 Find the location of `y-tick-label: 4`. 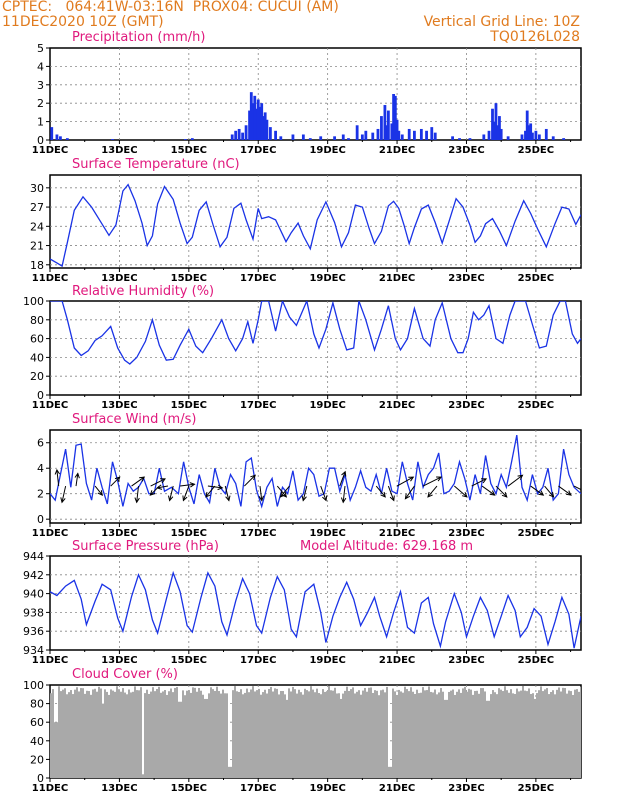

y-tick-label: 4 is located at coordinates (40, 468).